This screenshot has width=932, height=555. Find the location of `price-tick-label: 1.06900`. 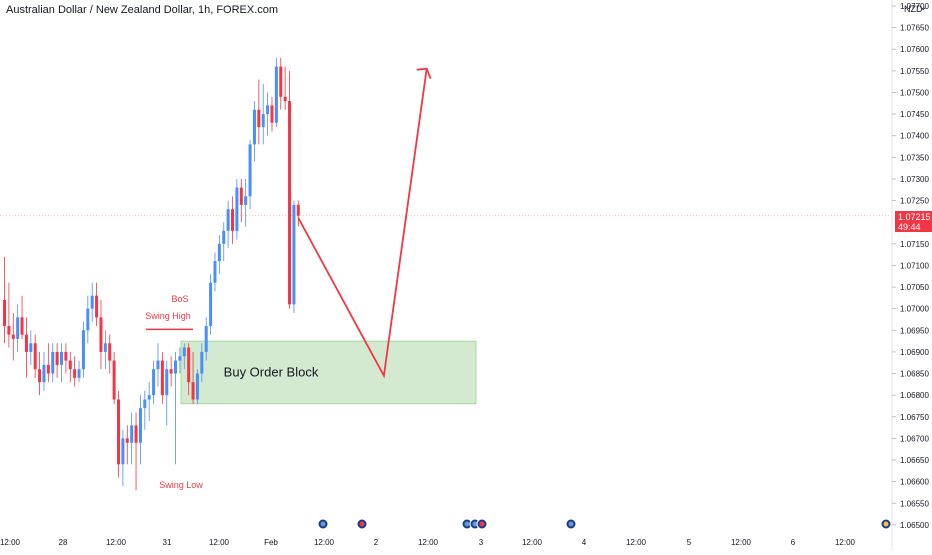

price-tick-label: 1.06900 is located at coordinates (914, 352).